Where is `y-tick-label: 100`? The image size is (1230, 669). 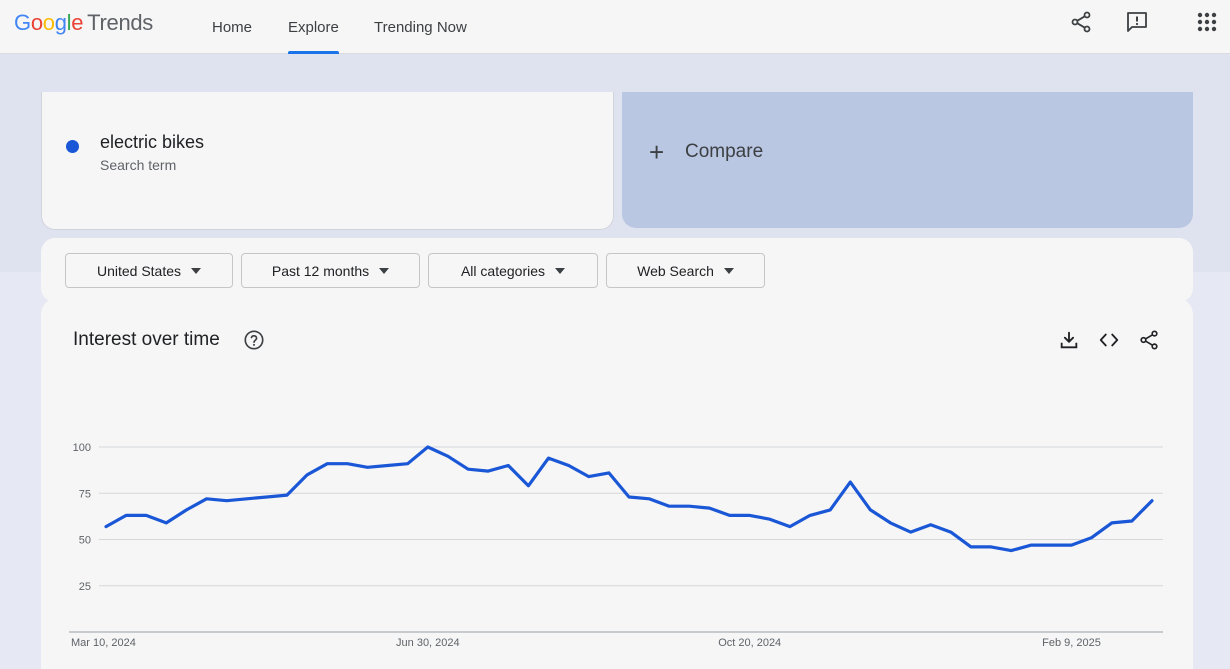
y-tick-label: 100 is located at coordinates (82, 448).